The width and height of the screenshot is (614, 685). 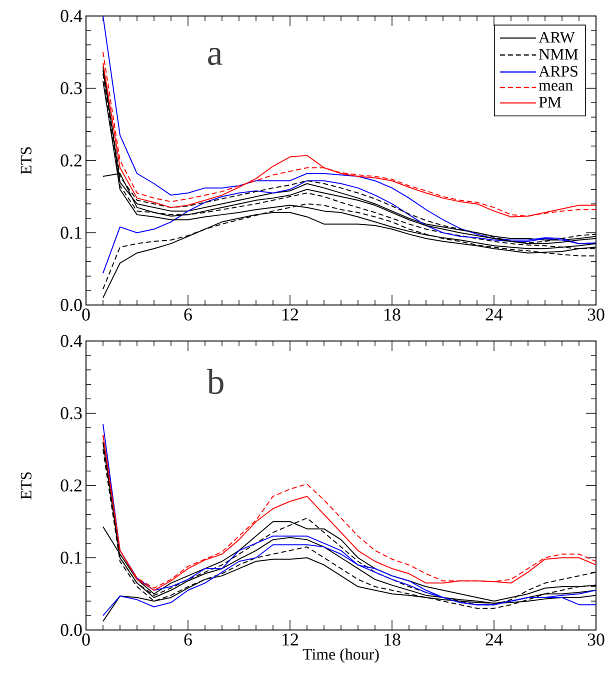 I want to click on annotation: b, so click(x=215, y=381).